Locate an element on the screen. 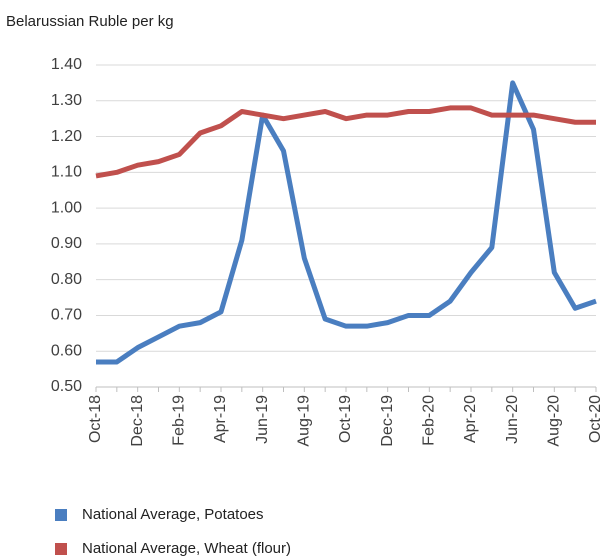 This screenshot has height=560, width=611. x-tick-label: Feb-19 is located at coordinates (179, 420).